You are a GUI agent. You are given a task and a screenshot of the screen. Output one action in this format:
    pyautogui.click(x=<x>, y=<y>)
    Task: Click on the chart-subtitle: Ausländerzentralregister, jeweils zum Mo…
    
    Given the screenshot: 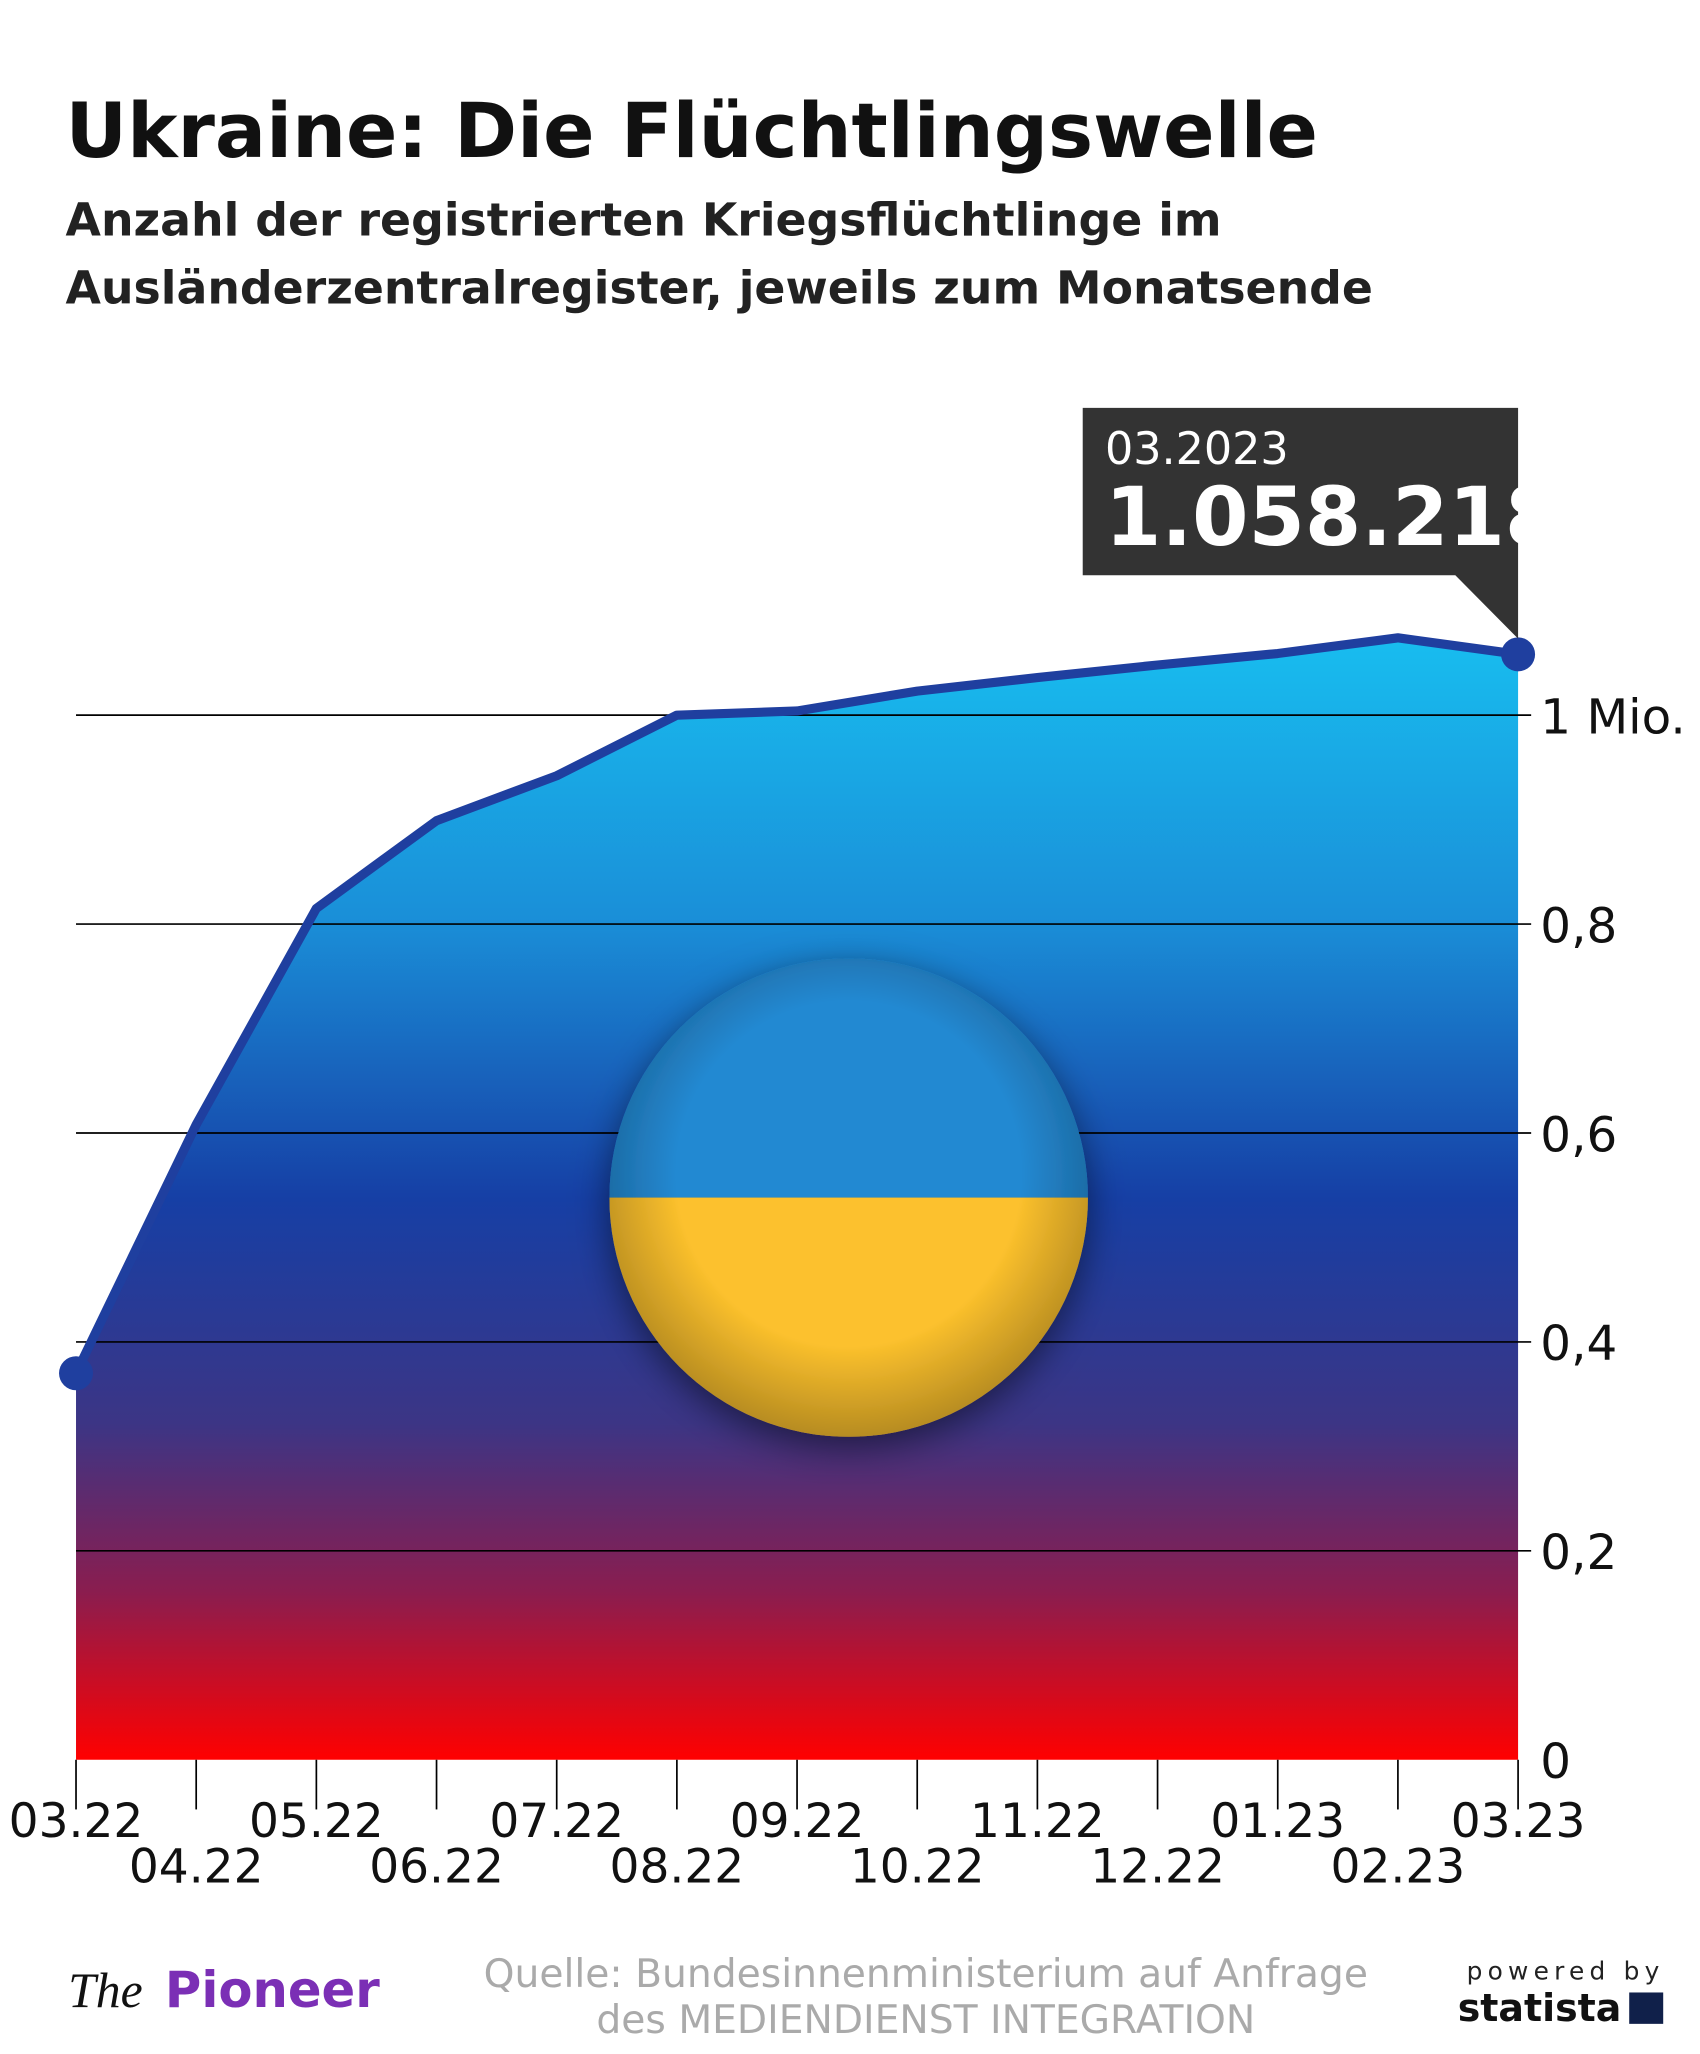 What is the action you would take?
    pyautogui.click(x=719, y=287)
    